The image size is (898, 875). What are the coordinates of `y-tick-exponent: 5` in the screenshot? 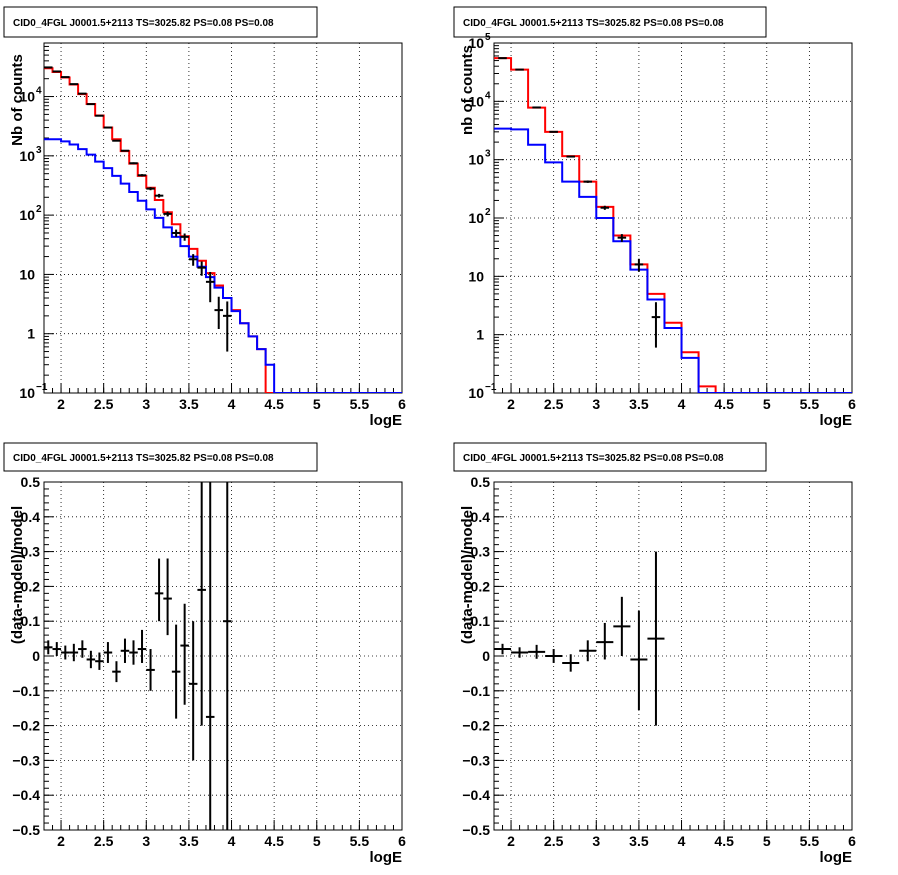 It's located at (488, 37).